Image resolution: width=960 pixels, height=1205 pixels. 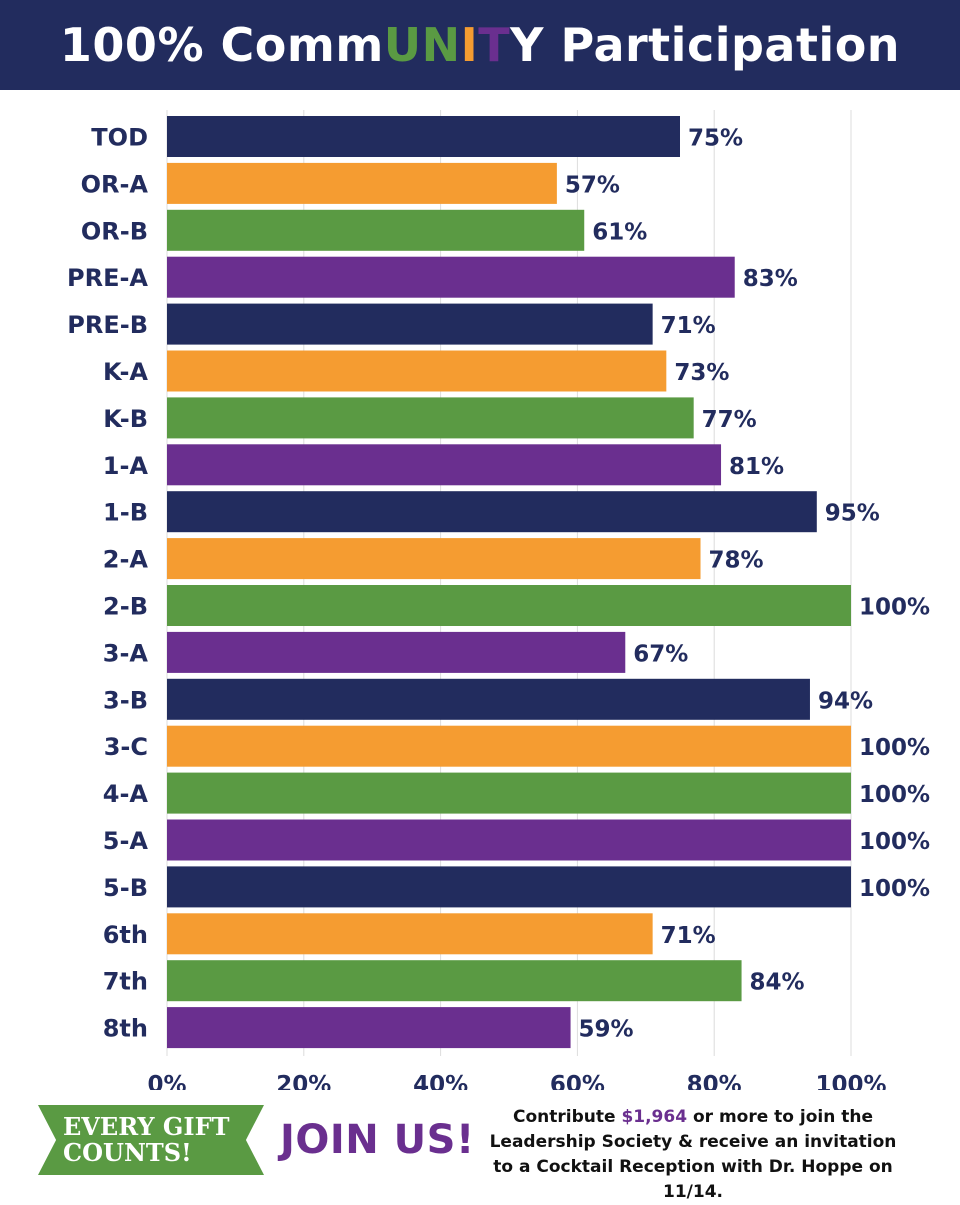 I want to click on title-part: 100% Comm, so click(x=221, y=45).